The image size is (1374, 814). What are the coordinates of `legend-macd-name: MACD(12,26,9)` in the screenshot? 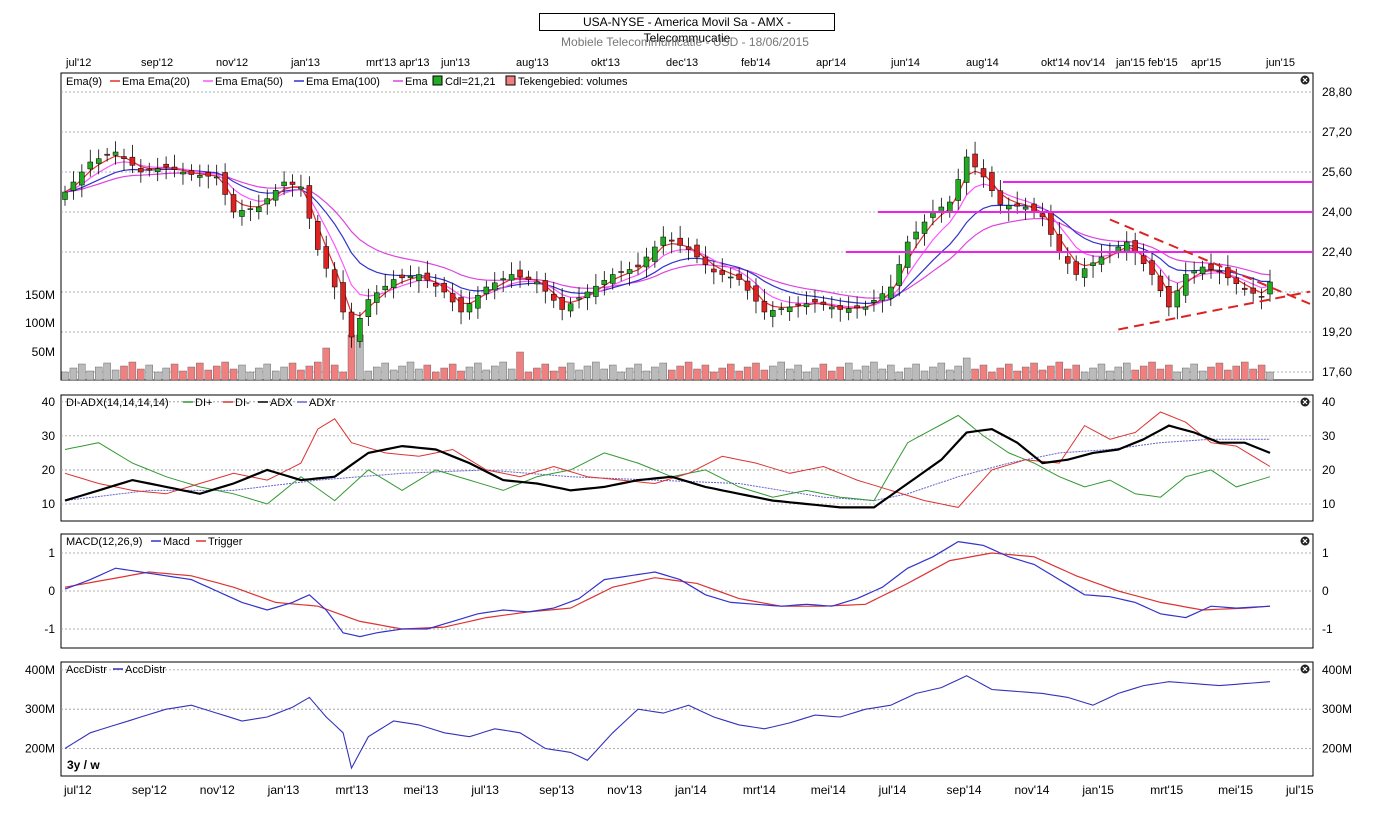 It's located at (104, 542).